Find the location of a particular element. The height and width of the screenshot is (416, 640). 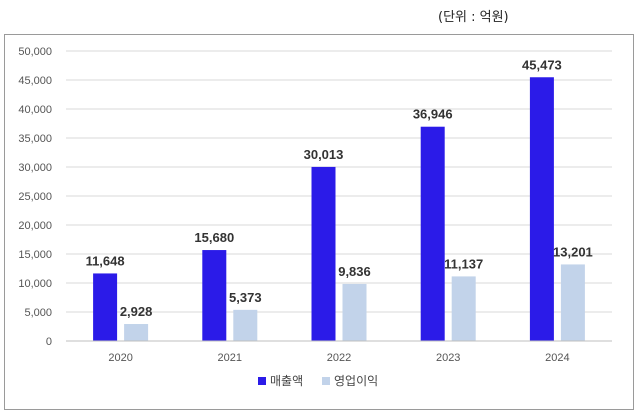

legend-label: 매출액 is located at coordinates (286, 381).